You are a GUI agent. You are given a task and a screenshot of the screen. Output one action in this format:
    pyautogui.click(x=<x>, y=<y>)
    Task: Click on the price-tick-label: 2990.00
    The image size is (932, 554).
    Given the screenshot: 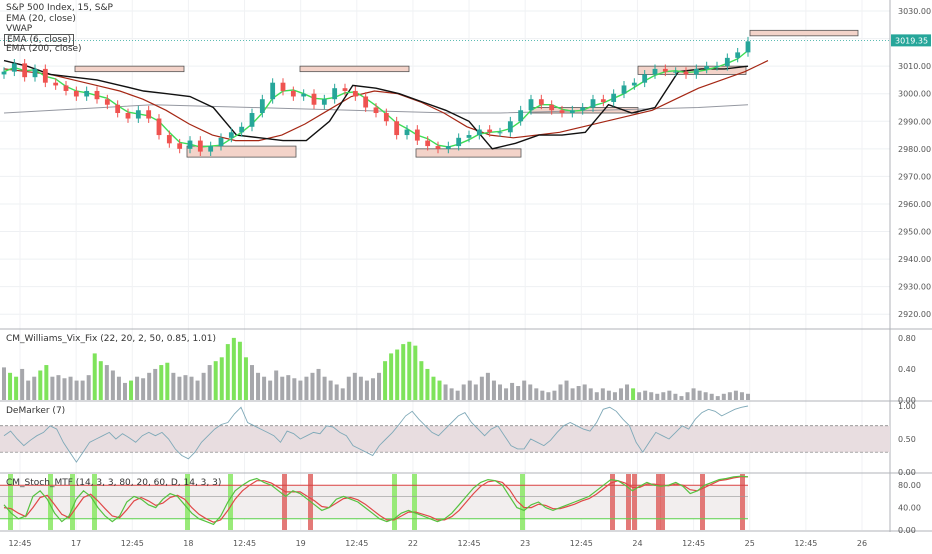 What is the action you would take?
    pyautogui.click(x=914, y=121)
    